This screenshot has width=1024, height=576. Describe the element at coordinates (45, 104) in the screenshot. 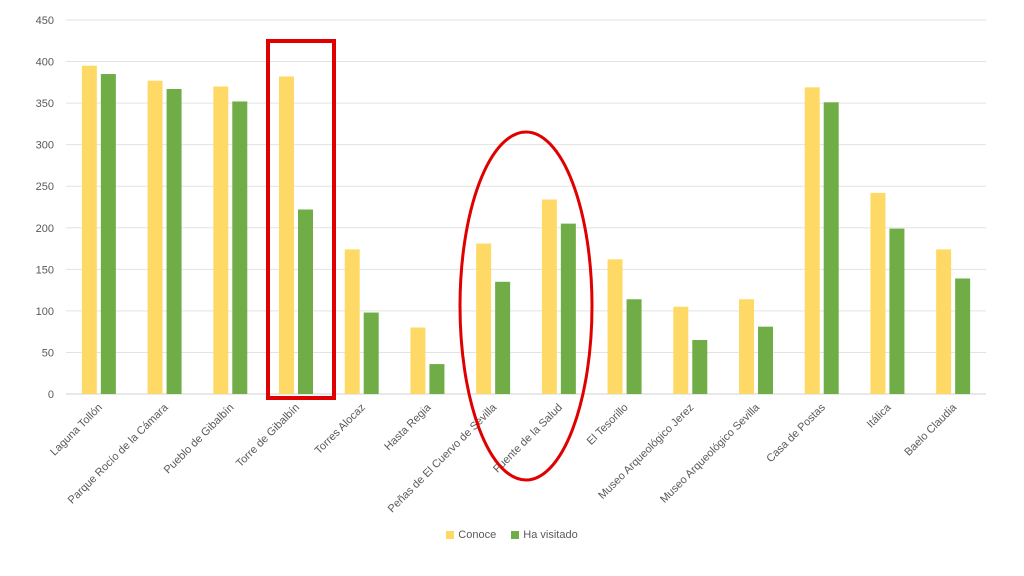

I see `y-tick-label-350: 350` at that location.